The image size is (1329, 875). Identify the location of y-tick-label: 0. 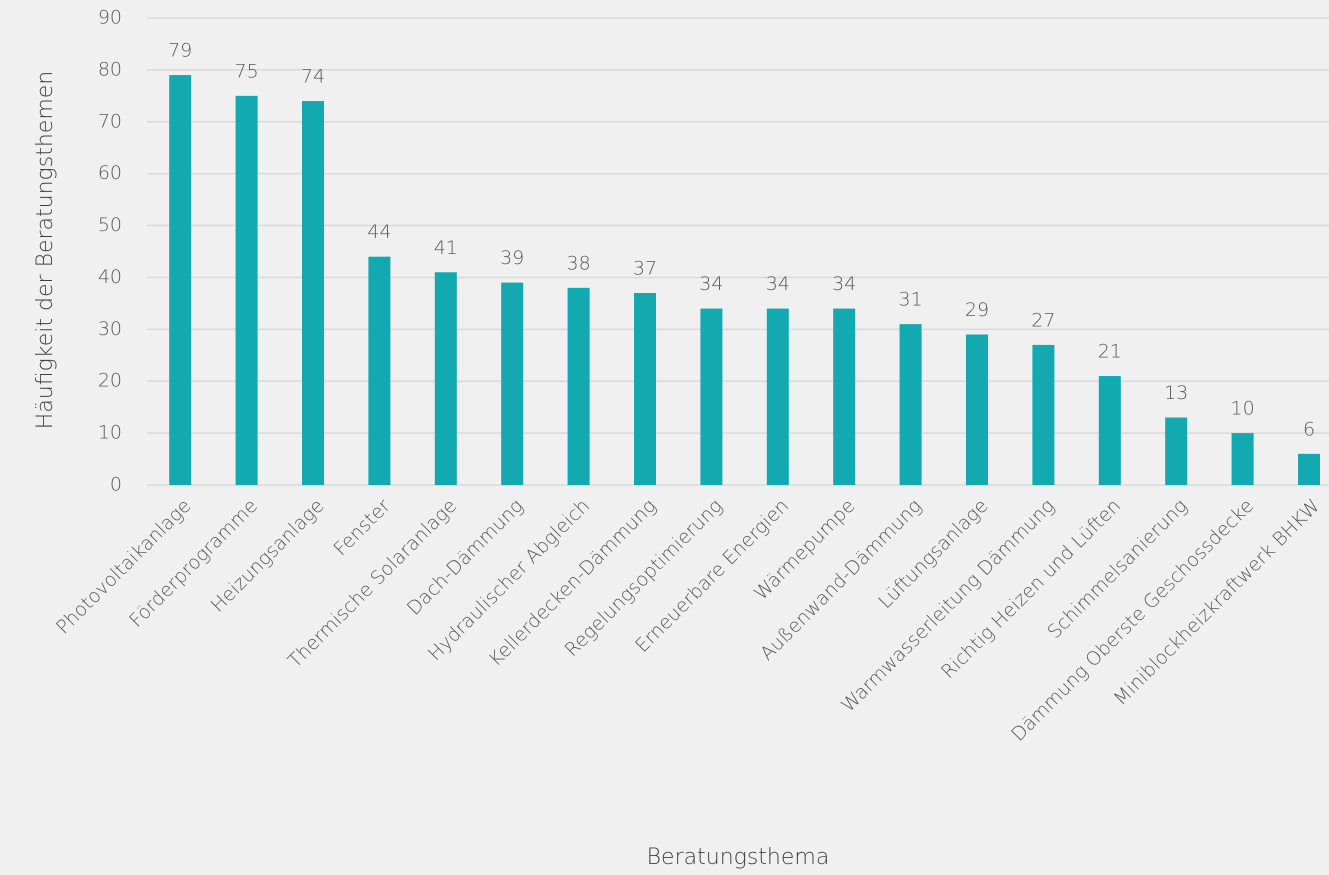
(116, 485).